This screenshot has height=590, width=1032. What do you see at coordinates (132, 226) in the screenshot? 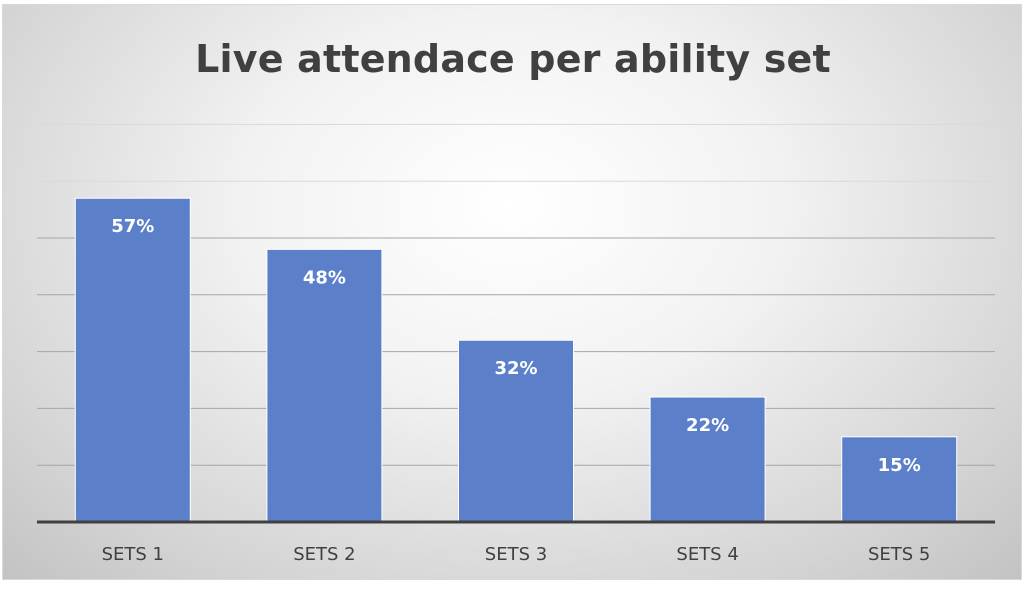
I see `data-label: 57%` at bounding box center [132, 226].